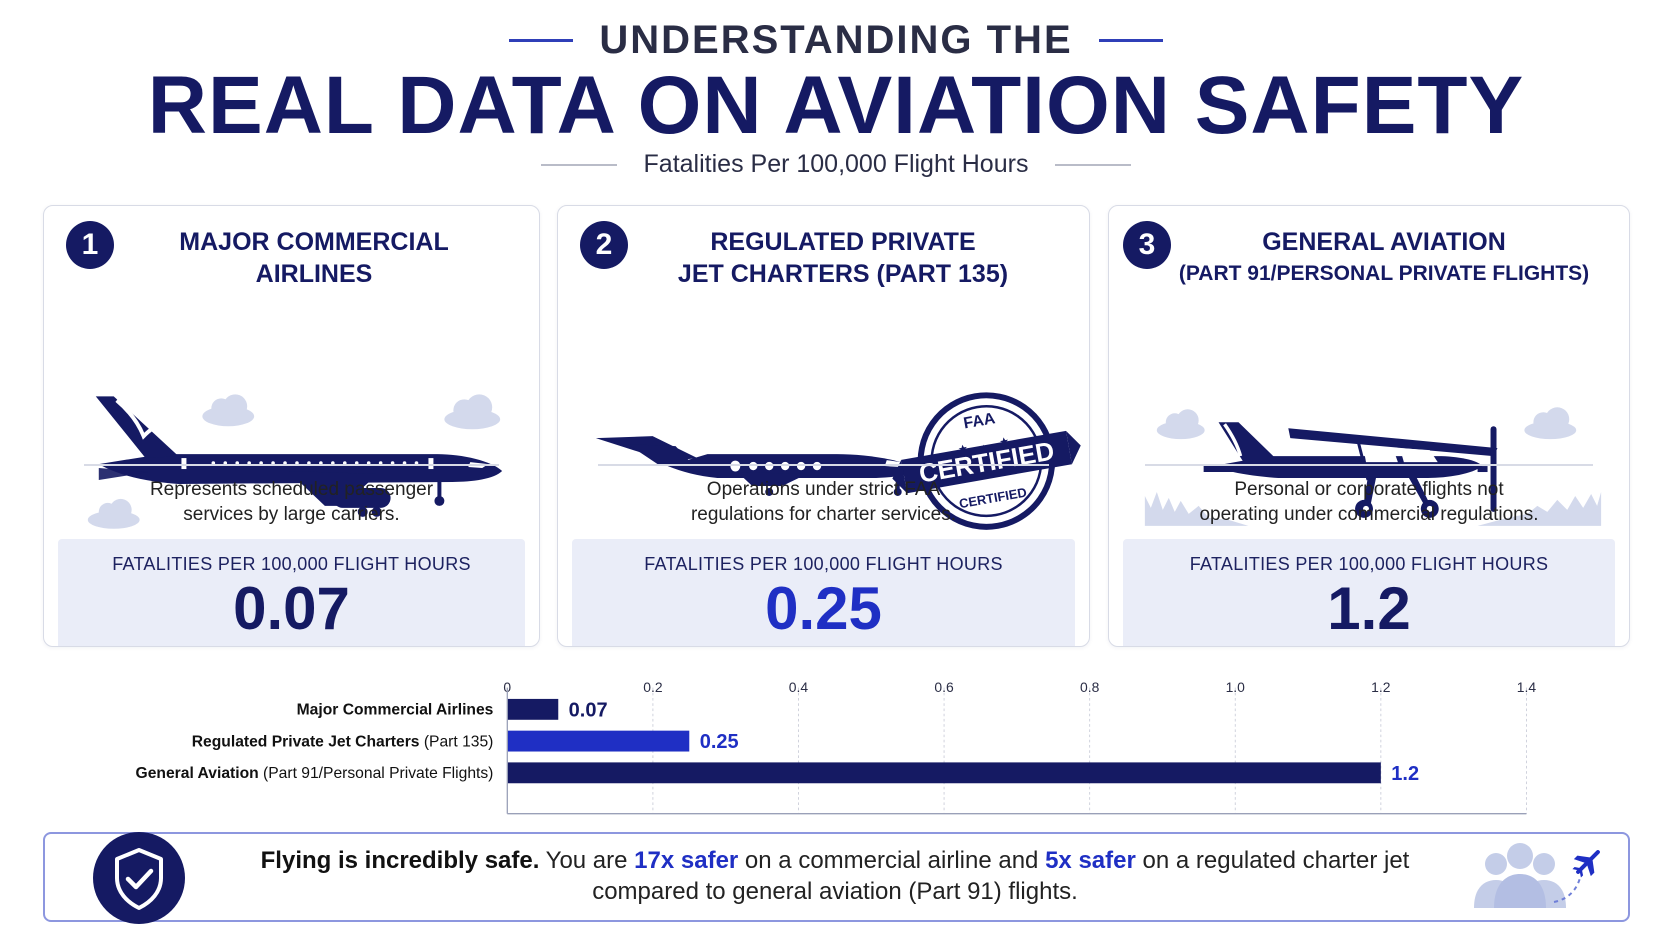  I want to click on airliner-icon, so click(295, 461).